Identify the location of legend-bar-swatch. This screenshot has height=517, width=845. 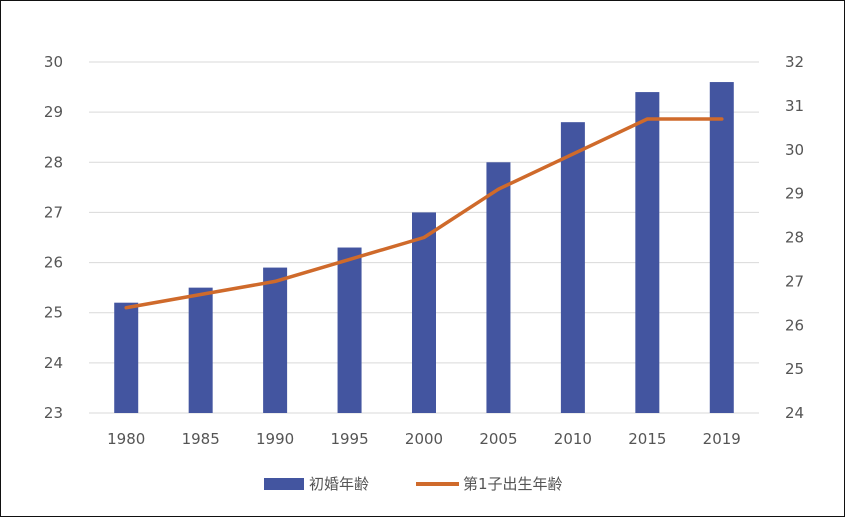
(284, 484).